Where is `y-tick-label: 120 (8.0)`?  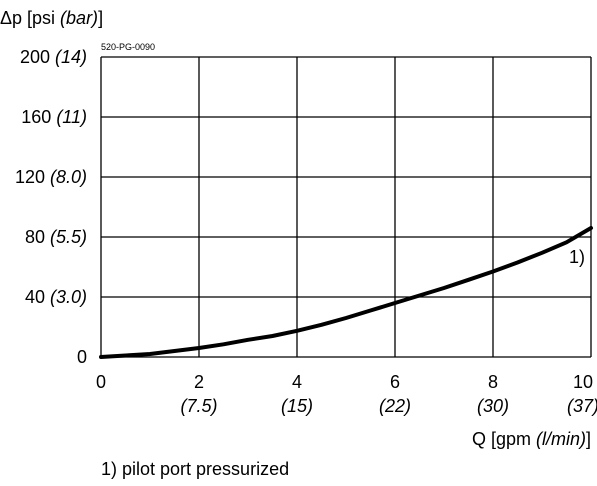 y-tick-label: 120 (8.0) is located at coordinates (51, 177).